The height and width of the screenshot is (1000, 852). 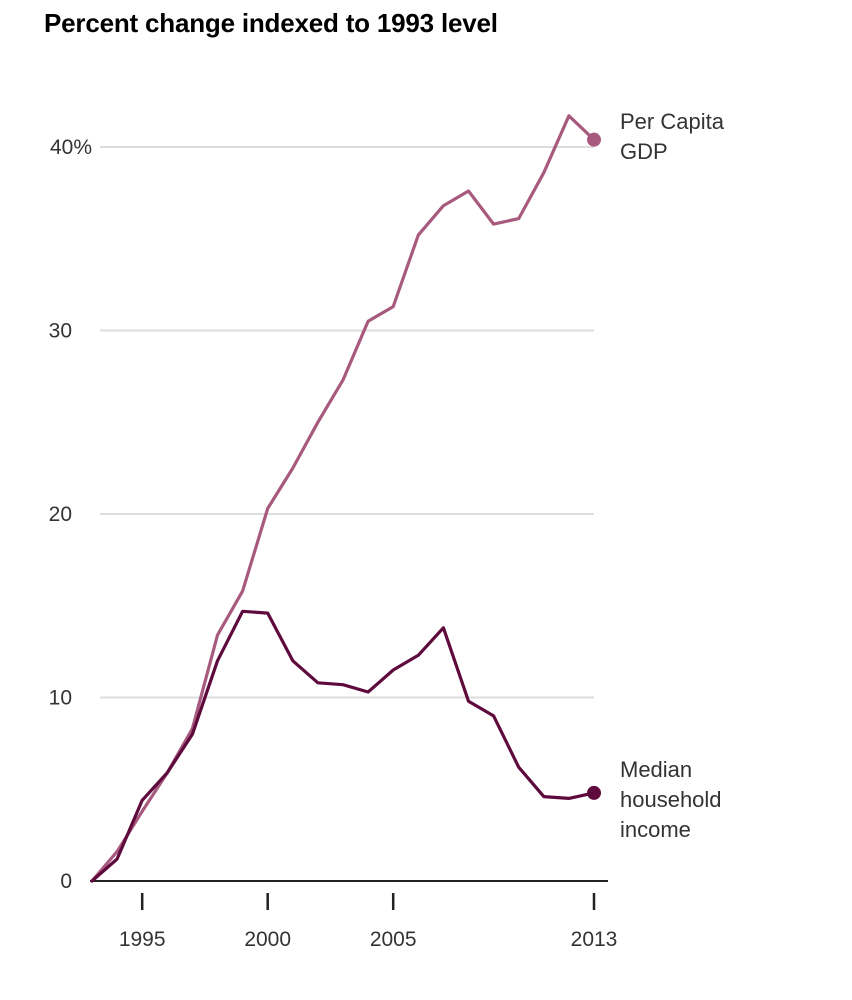 I want to click on series-label: income, so click(x=655, y=829).